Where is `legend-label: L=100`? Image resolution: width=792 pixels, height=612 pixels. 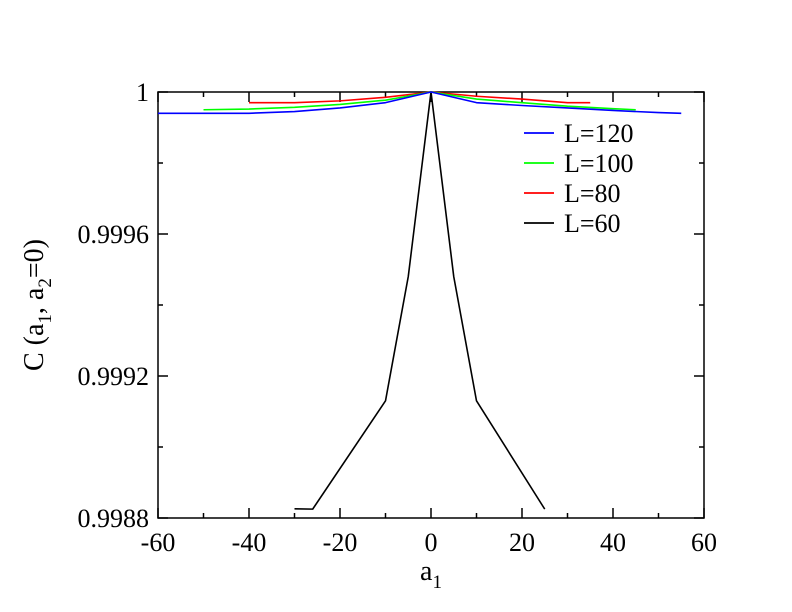
legend-label: L=100 is located at coordinates (599, 163).